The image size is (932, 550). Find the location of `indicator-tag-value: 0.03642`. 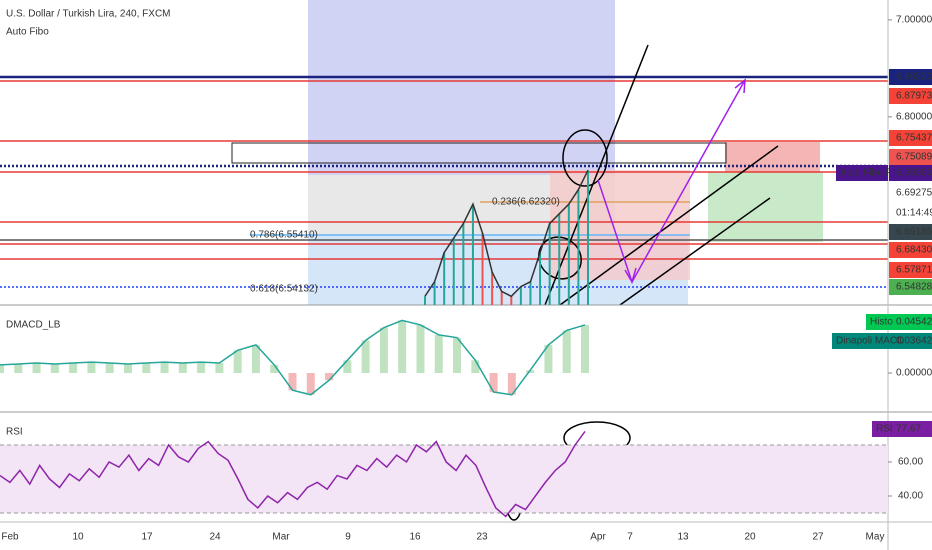

indicator-tag-value: 0.03642 is located at coordinates (914, 341).